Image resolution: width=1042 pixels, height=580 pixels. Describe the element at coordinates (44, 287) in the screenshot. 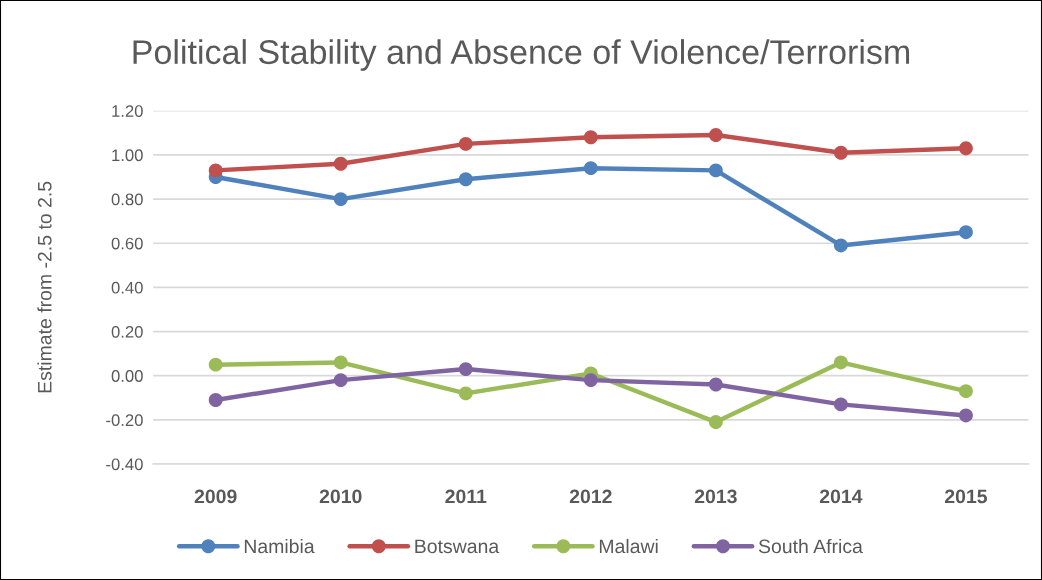

I see `y-axis-title: Estimate from -2.5 to 2.5` at that location.